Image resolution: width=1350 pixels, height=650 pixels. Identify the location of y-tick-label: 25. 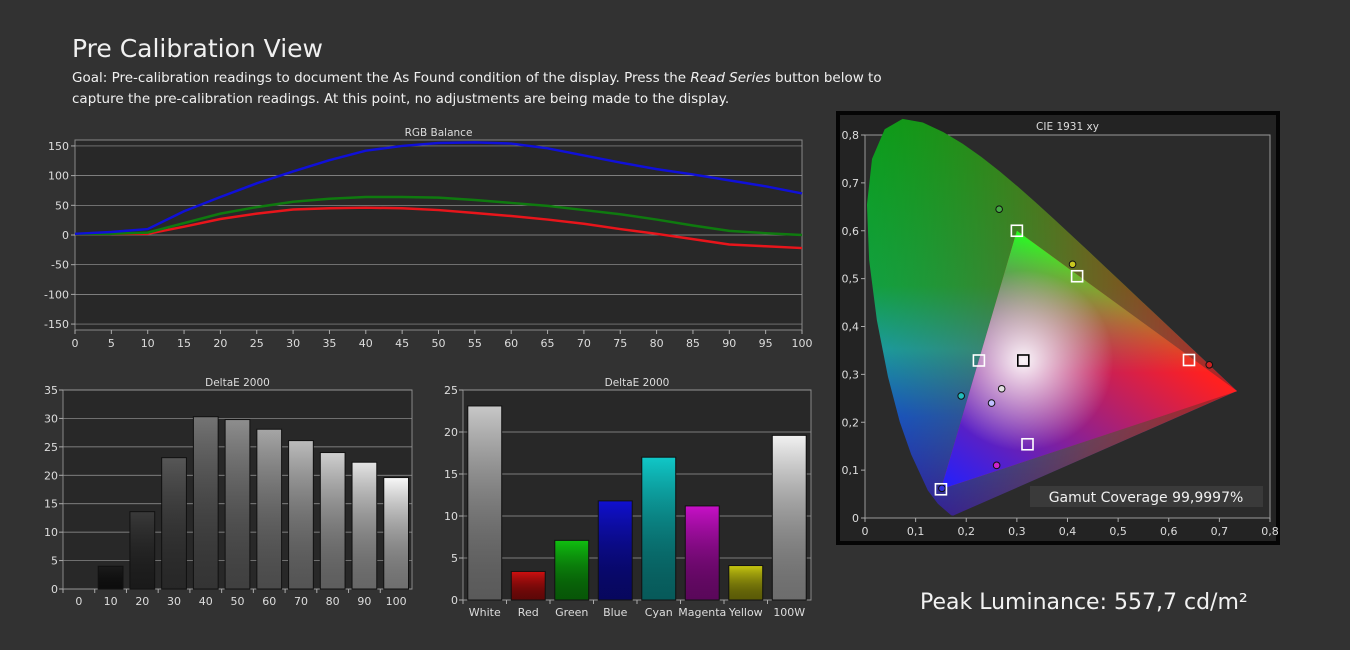
(51, 447).